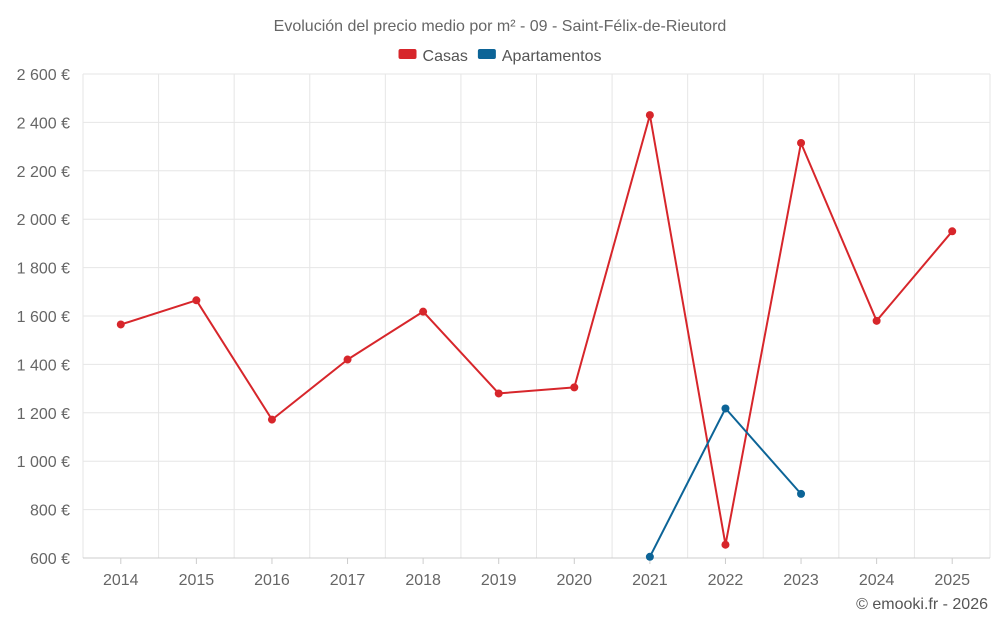  I want to click on legend-item-casas: Casas, so click(433, 56).